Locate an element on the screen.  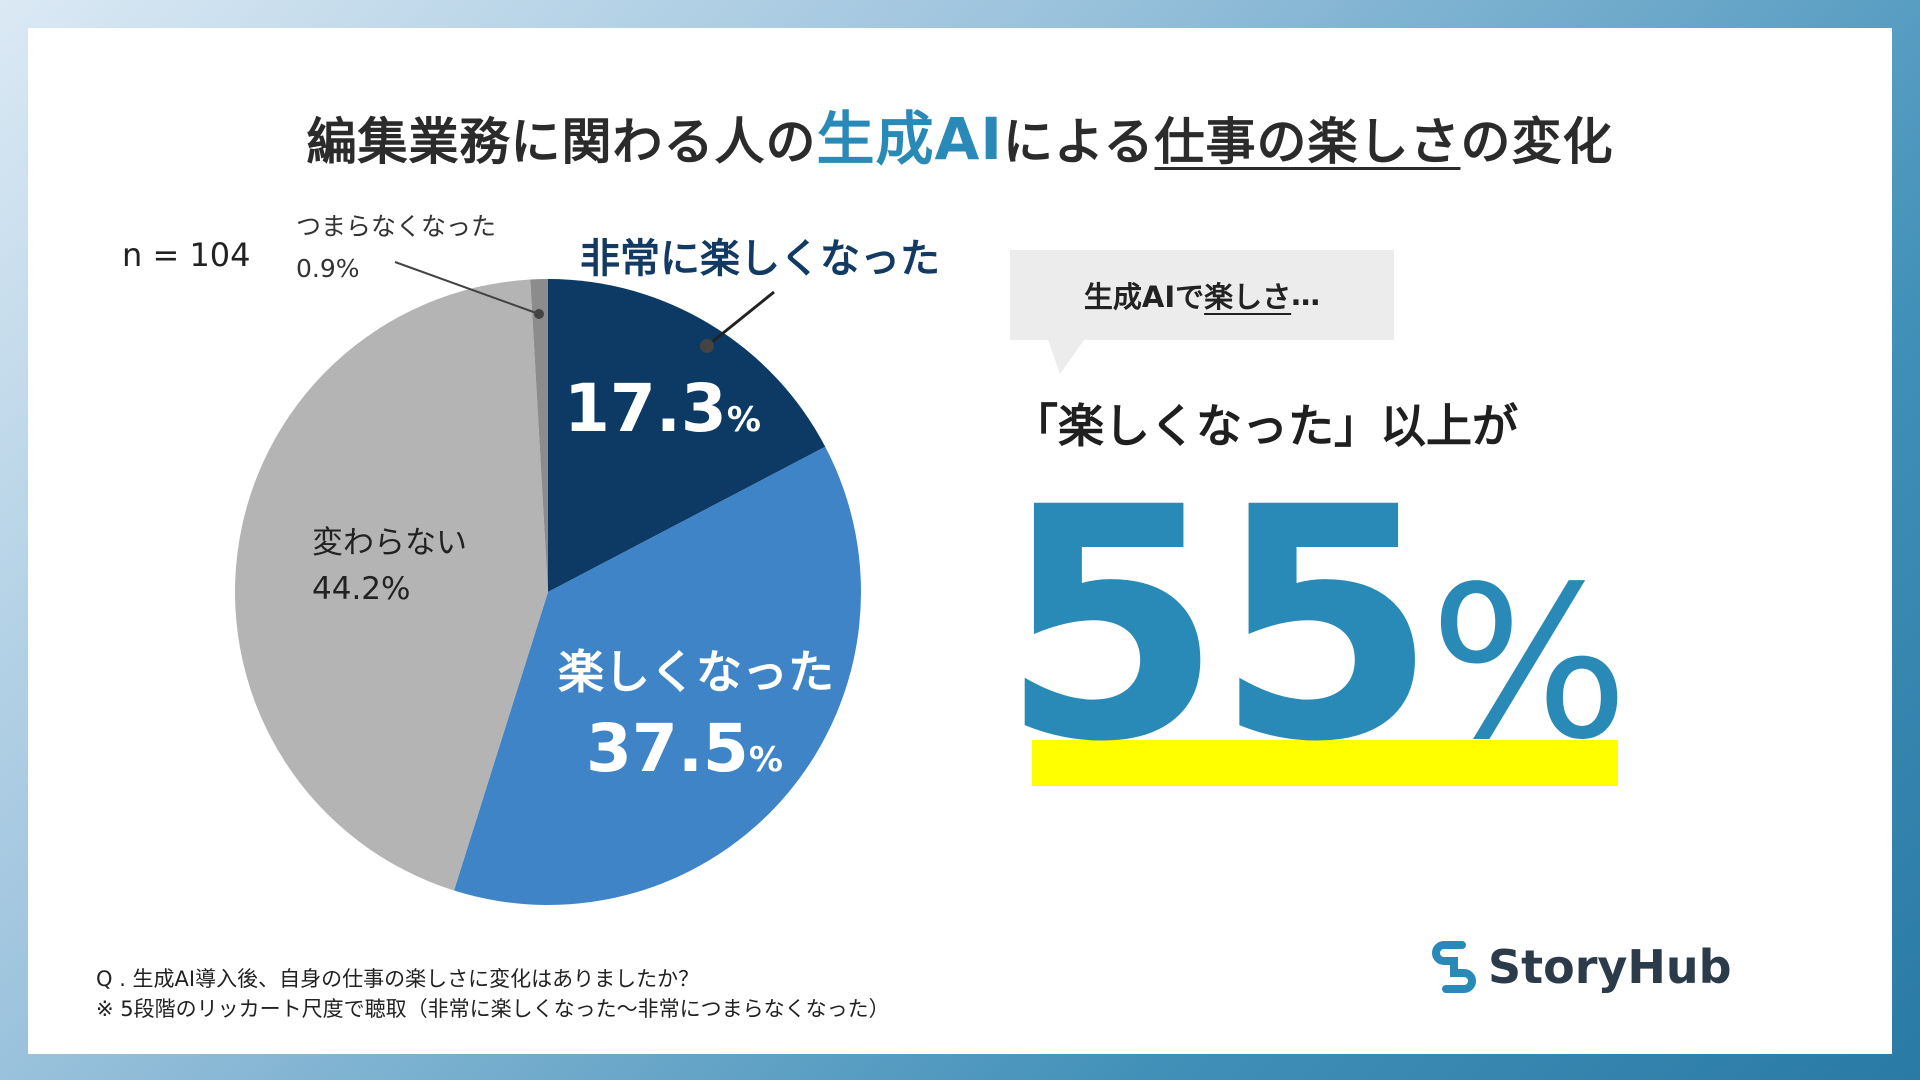
slice-same-name: 変わらない is located at coordinates (389, 543).